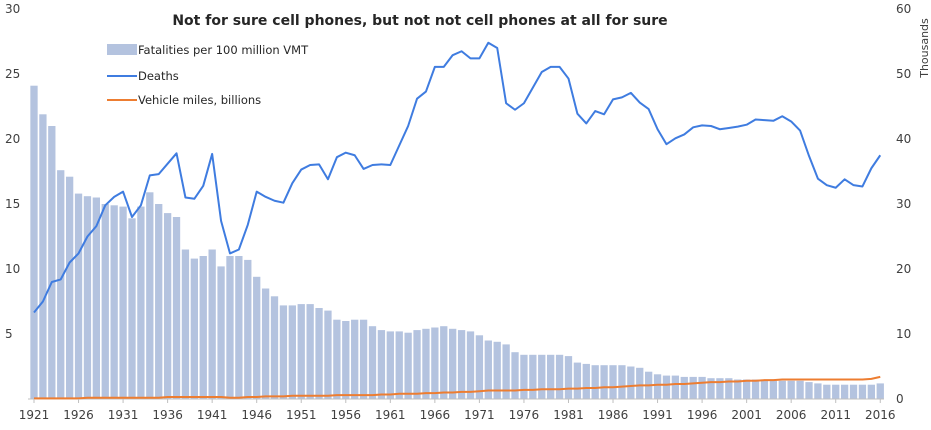 The image size is (931, 430). Describe the element at coordinates (199, 100) in the screenshot. I see `legend-label: Vehicle miles, billions` at that location.